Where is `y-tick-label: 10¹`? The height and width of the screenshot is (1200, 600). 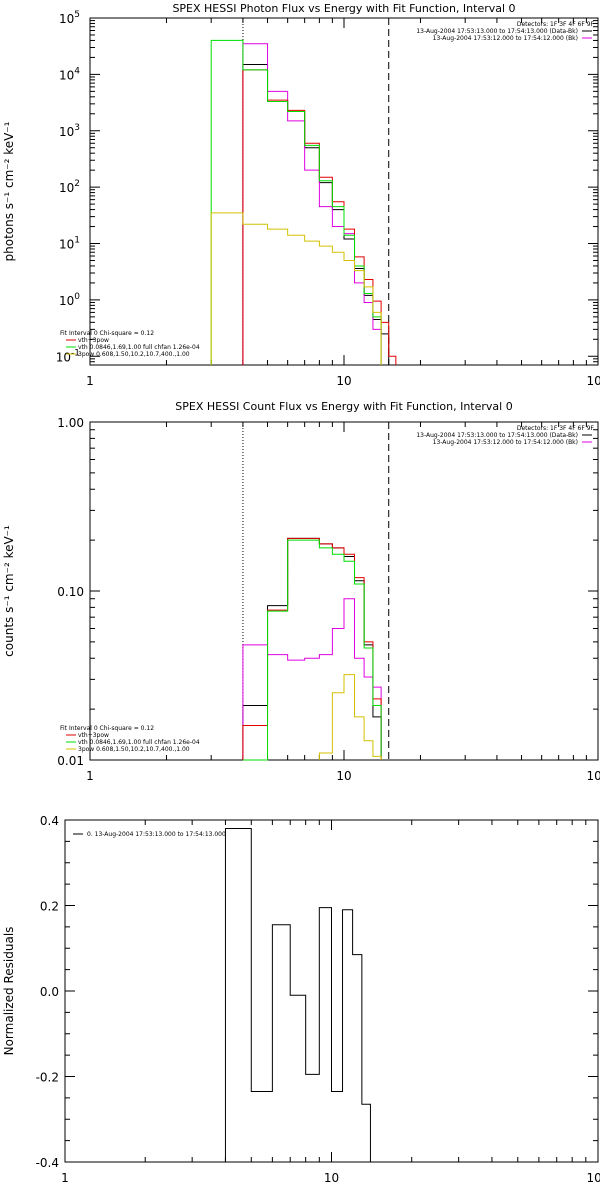 y-tick-label: 10¹ is located at coordinates (69, 244).